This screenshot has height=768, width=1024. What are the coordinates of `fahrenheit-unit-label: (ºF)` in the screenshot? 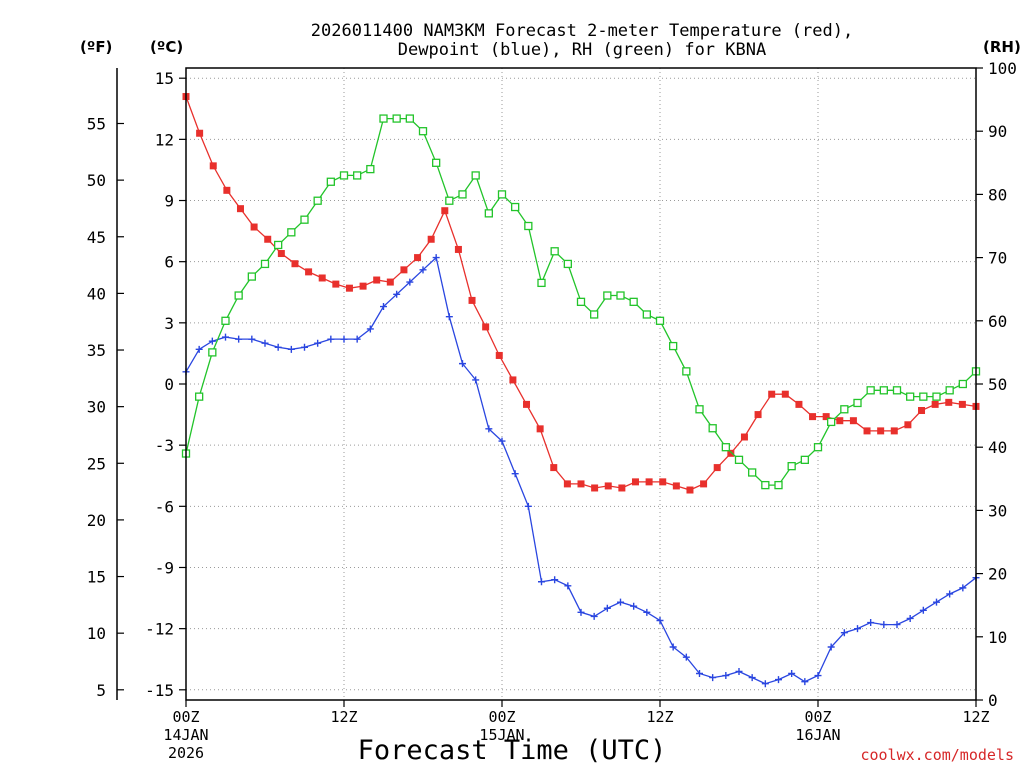 It's located at (96, 47).